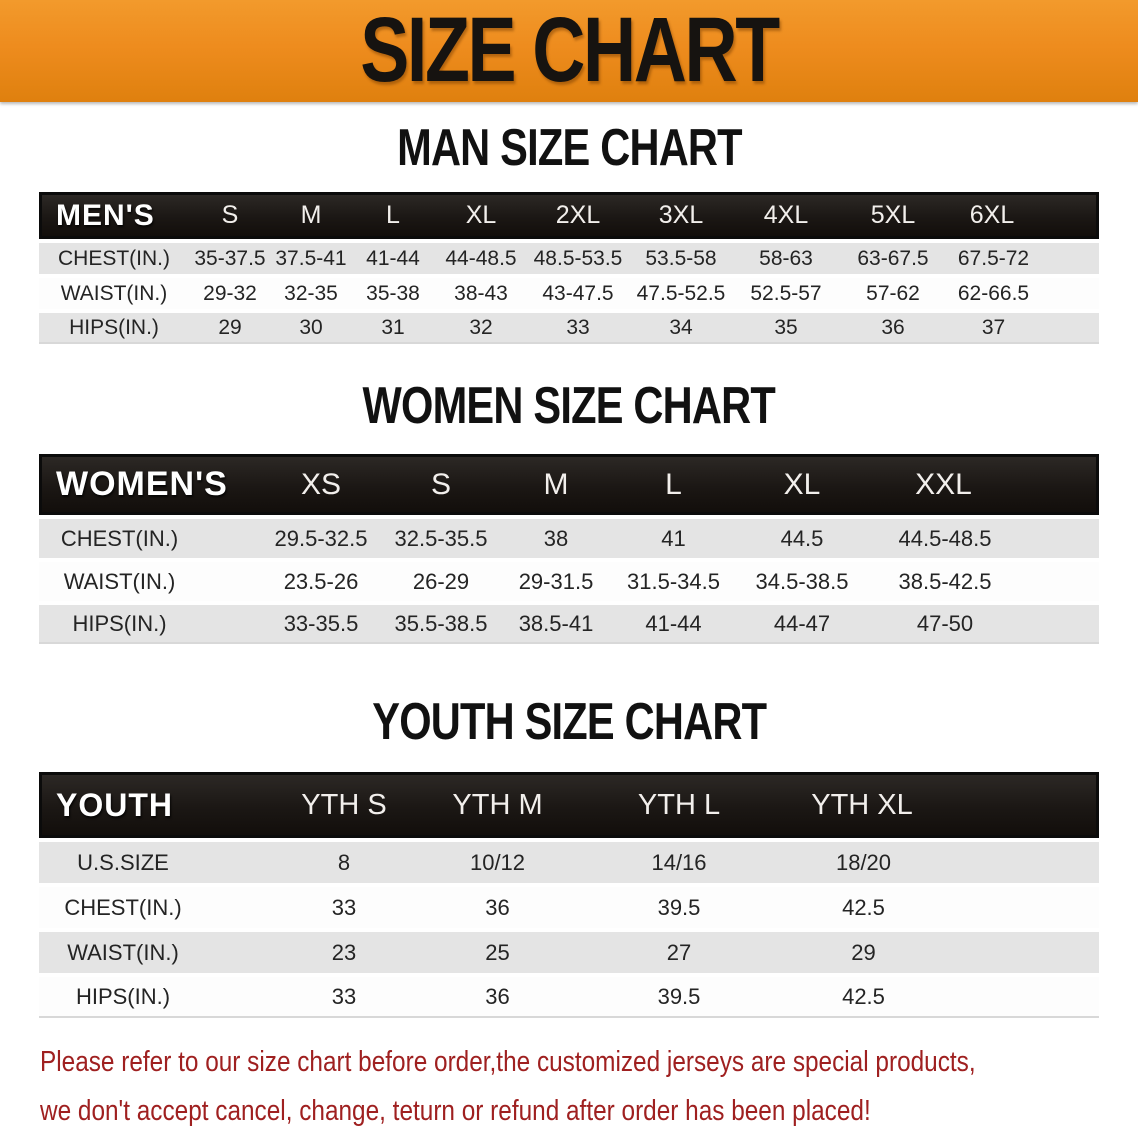 The image size is (1138, 1137). Describe the element at coordinates (497, 860) in the screenshot. I see `cell: 10/12` at that location.